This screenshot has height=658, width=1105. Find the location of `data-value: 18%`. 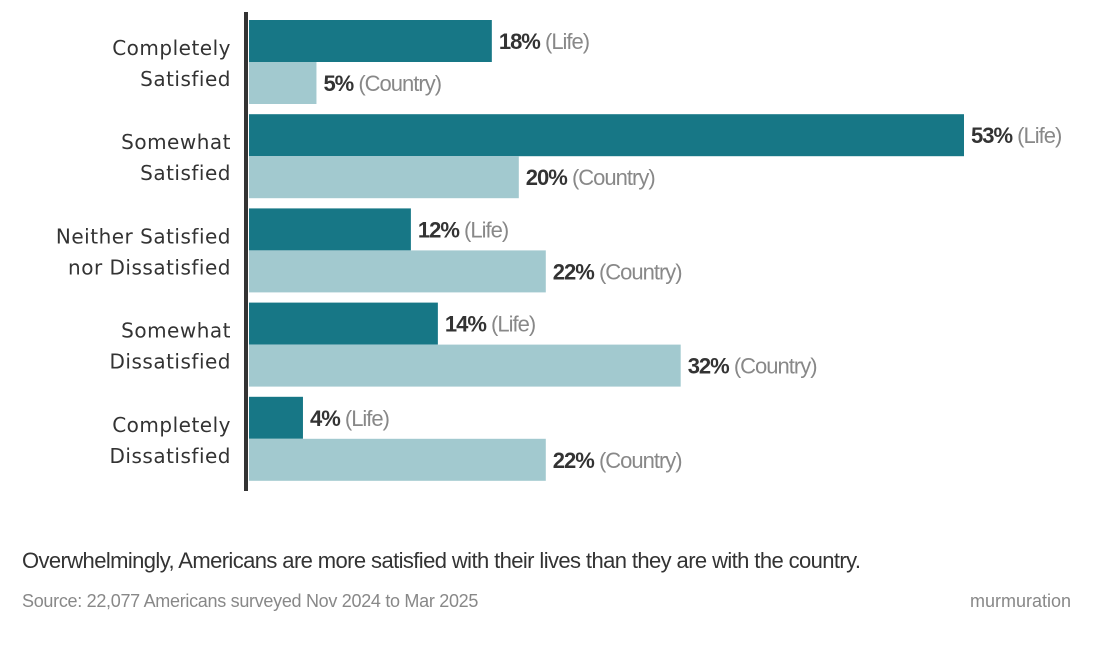

data-value: 18% is located at coordinates (519, 41).